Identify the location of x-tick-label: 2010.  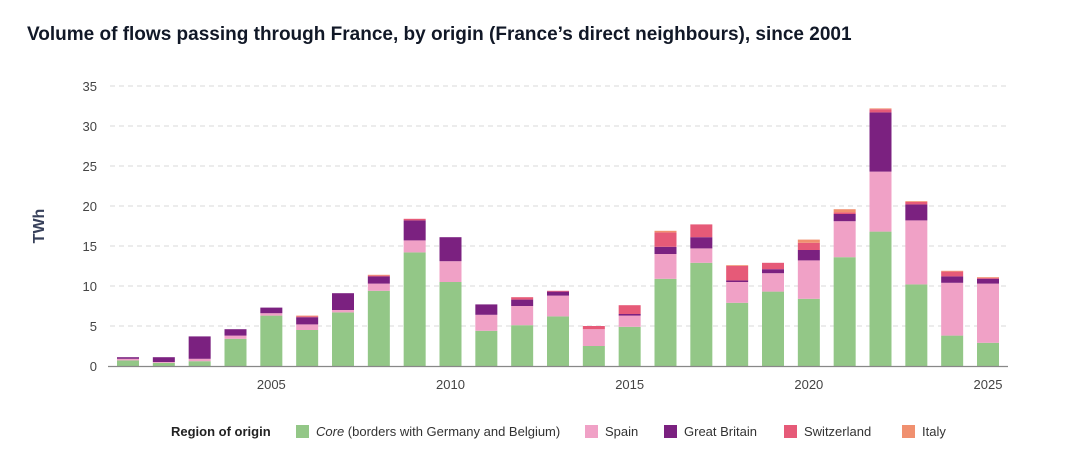
(450, 384).